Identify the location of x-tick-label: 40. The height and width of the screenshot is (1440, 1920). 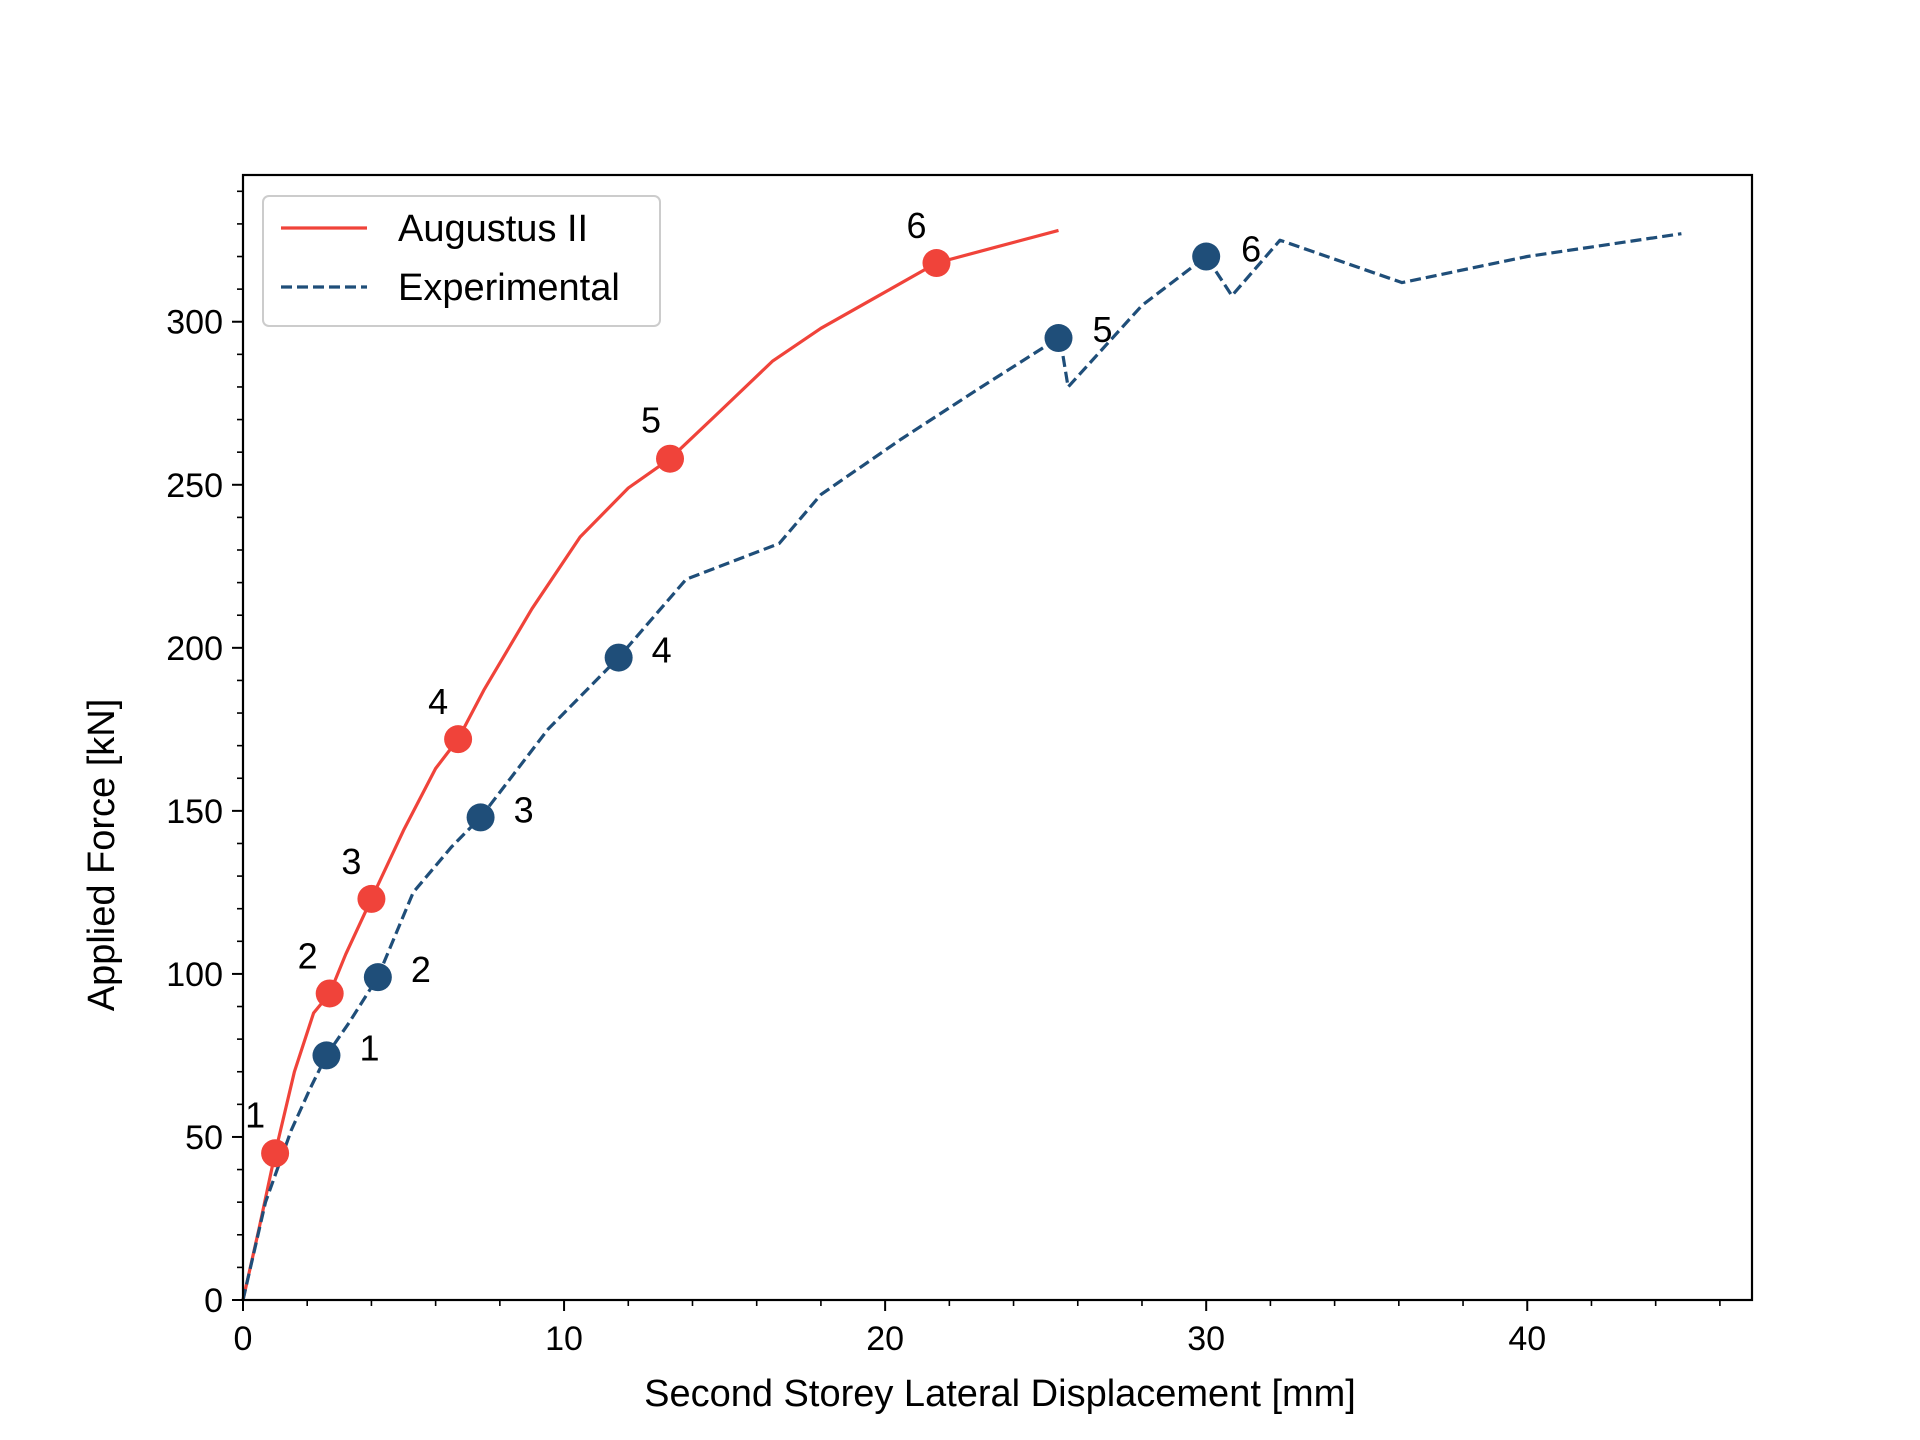
(1527, 1339).